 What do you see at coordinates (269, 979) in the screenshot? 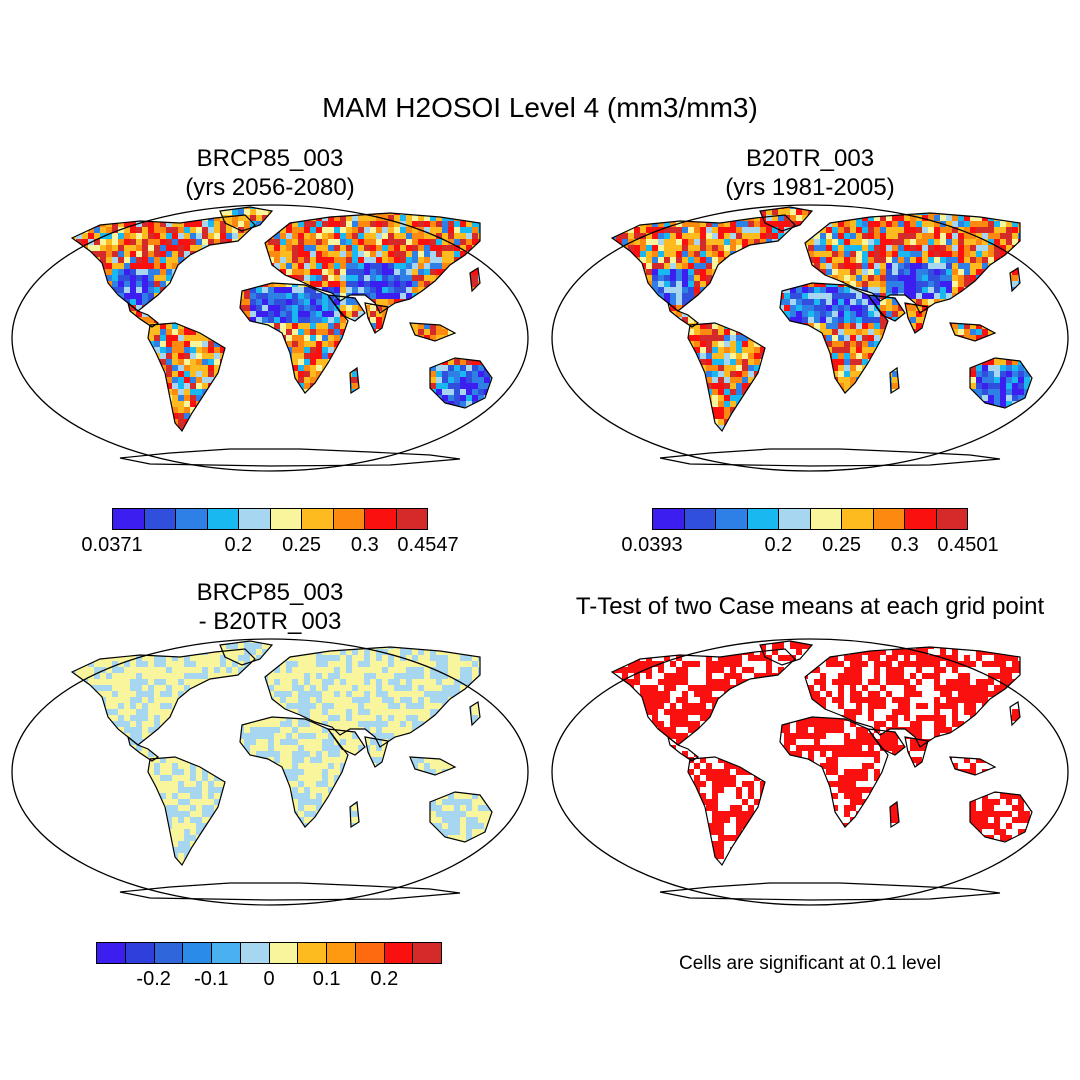
I see `colorbar-tick-label: 0` at bounding box center [269, 979].